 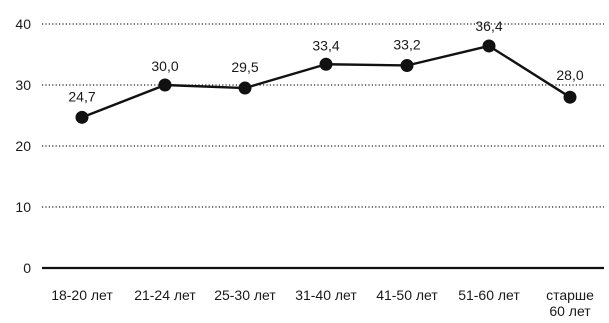 I want to click on x-category-label: 51-60 лет, so click(x=489, y=295).